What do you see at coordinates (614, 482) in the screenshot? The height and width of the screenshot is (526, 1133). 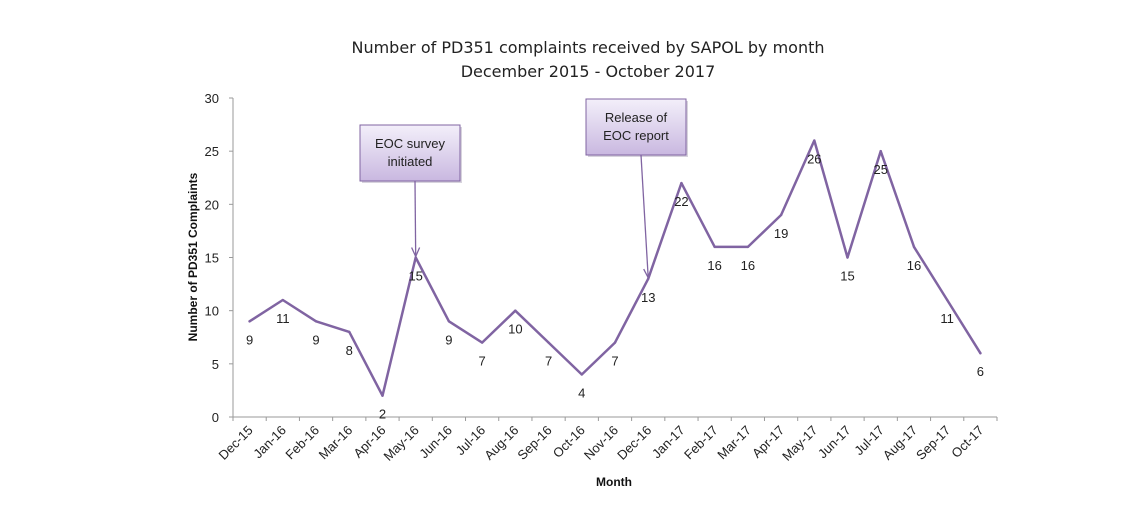 I see `x-axis-title: Month` at bounding box center [614, 482].